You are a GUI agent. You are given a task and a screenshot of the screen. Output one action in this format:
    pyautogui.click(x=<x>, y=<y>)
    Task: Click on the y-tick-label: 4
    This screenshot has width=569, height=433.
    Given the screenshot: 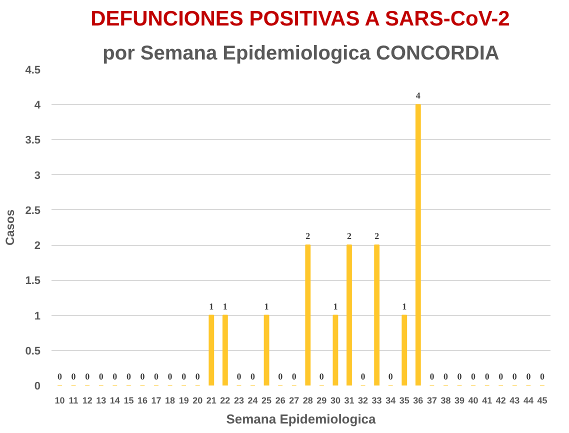 What is the action you would take?
    pyautogui.click(x=38, y=106)
    